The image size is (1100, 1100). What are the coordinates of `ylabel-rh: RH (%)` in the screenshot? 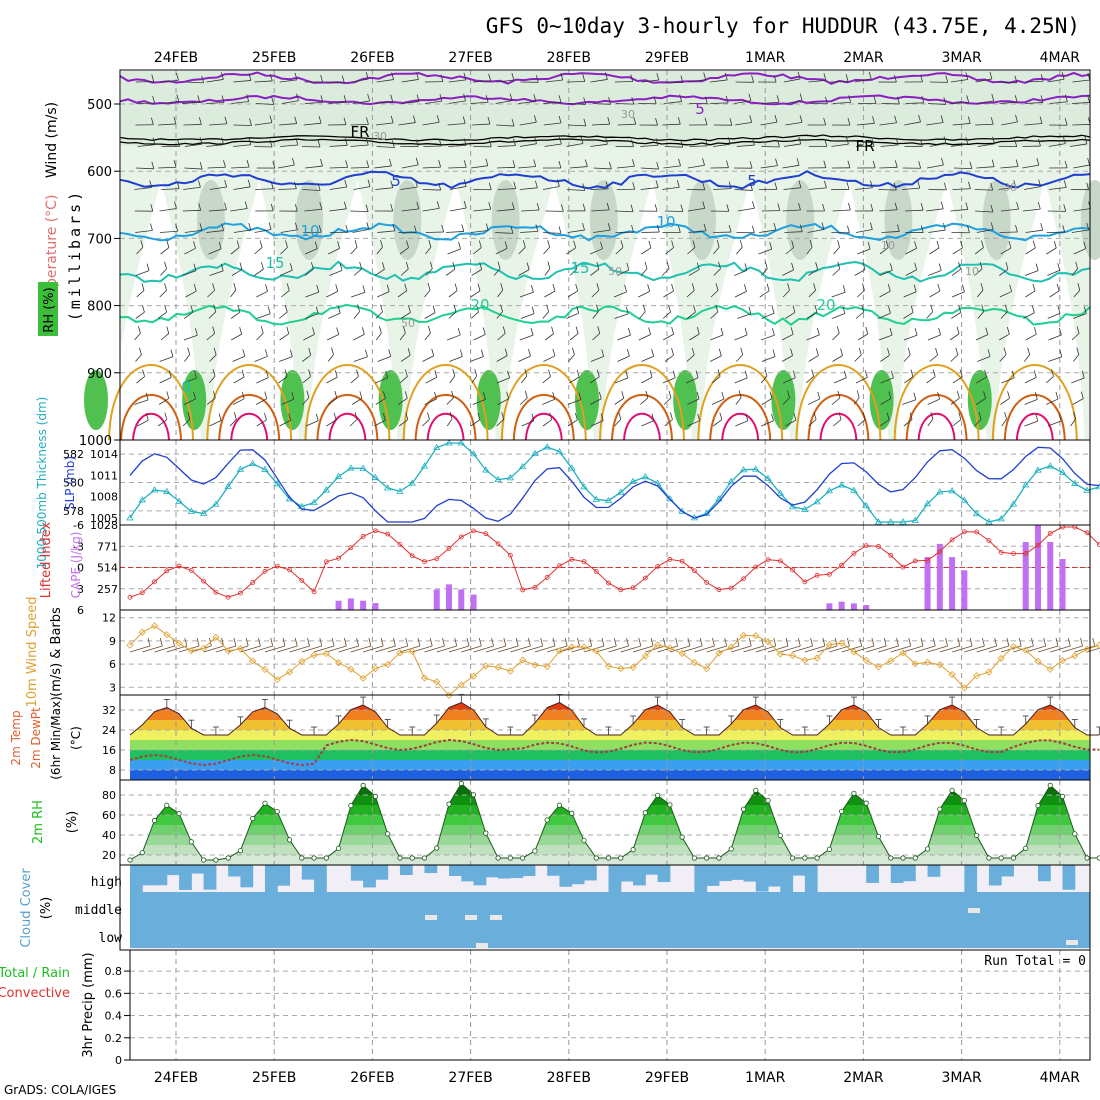 It's located at (49, 309).